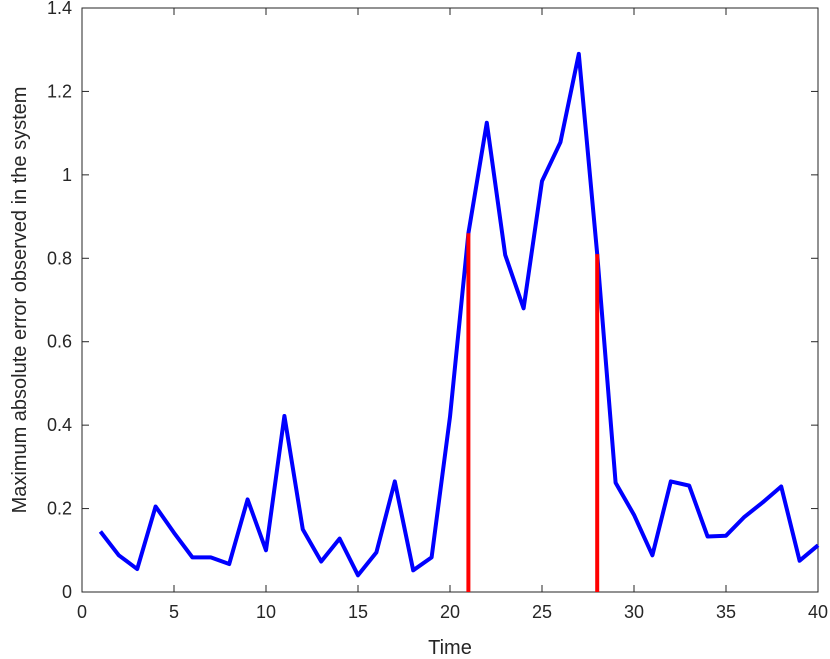  I want to click on y-tick-label: 0, so click(67, 592).